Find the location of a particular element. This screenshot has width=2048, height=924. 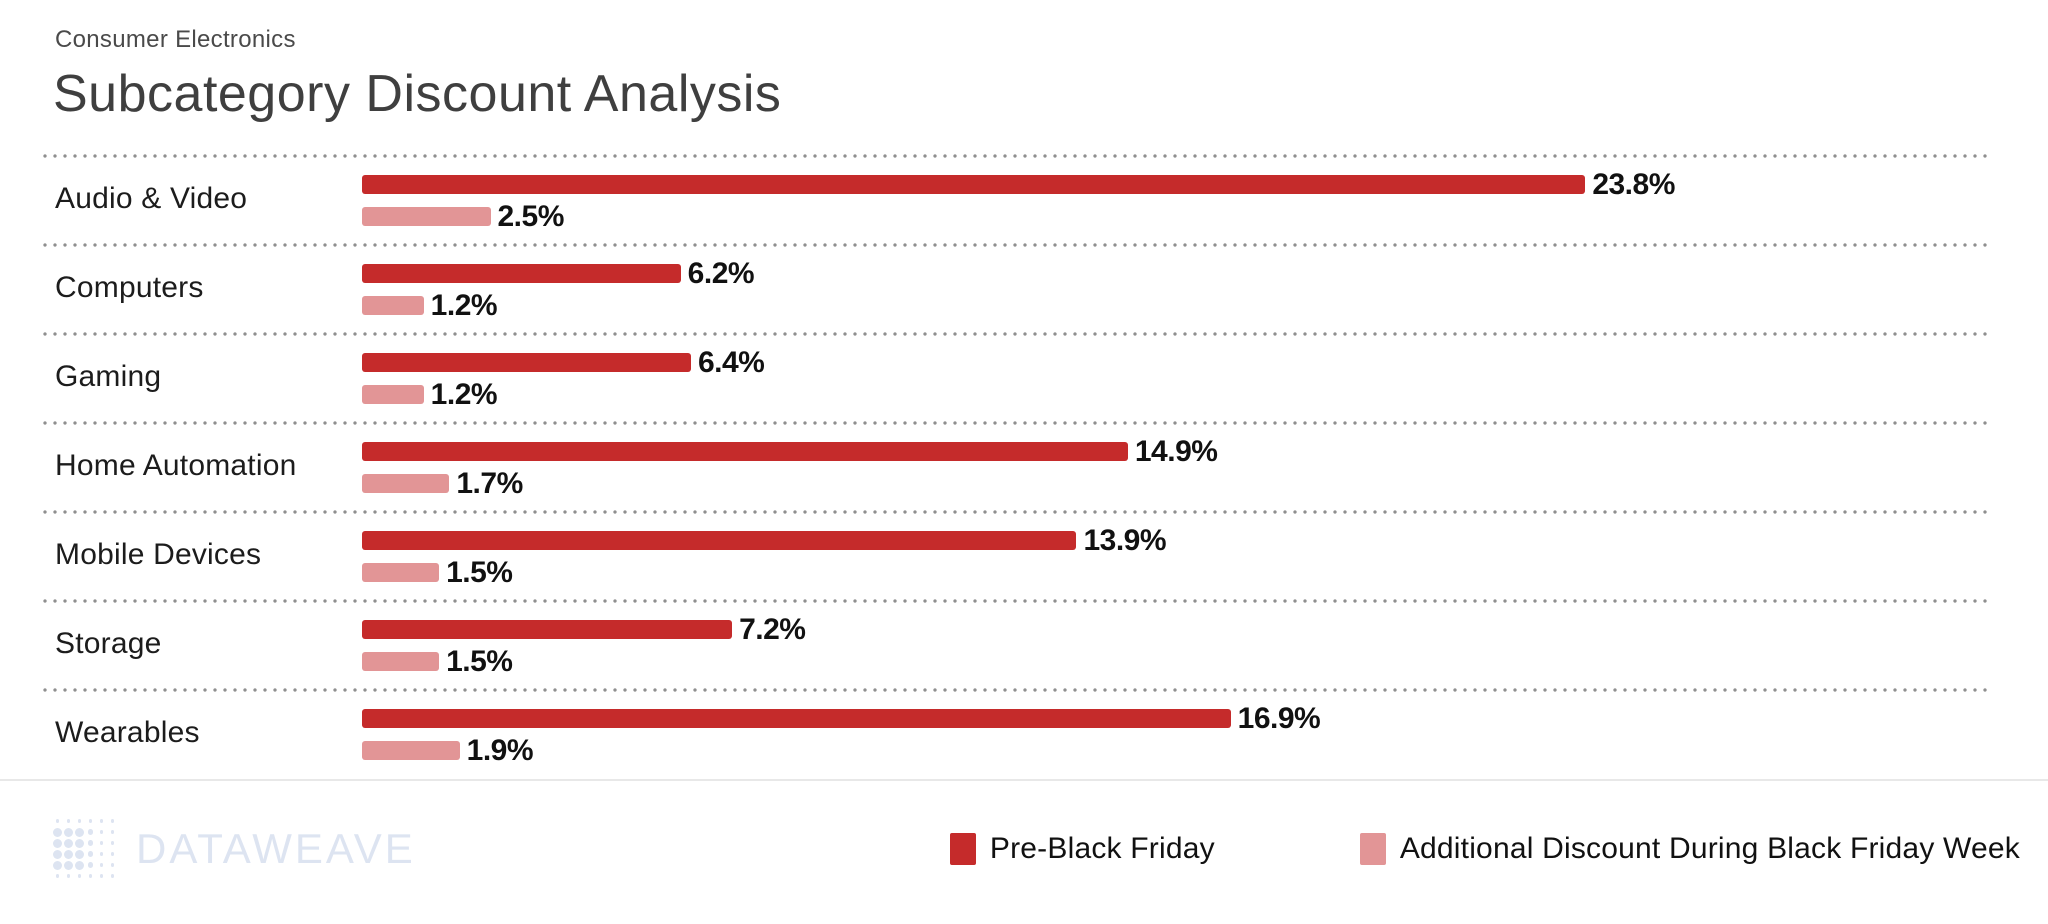

pre-black-friday-bar-line: 6.2% is located at coordinates (1205, 273).